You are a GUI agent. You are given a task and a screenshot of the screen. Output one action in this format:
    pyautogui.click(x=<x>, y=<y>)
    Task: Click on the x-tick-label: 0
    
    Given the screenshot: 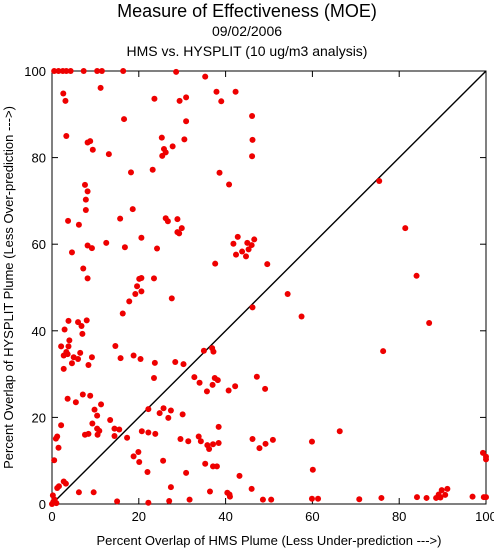 What is the action you would take?
    pyautogui.click(x=51, y=516)
    